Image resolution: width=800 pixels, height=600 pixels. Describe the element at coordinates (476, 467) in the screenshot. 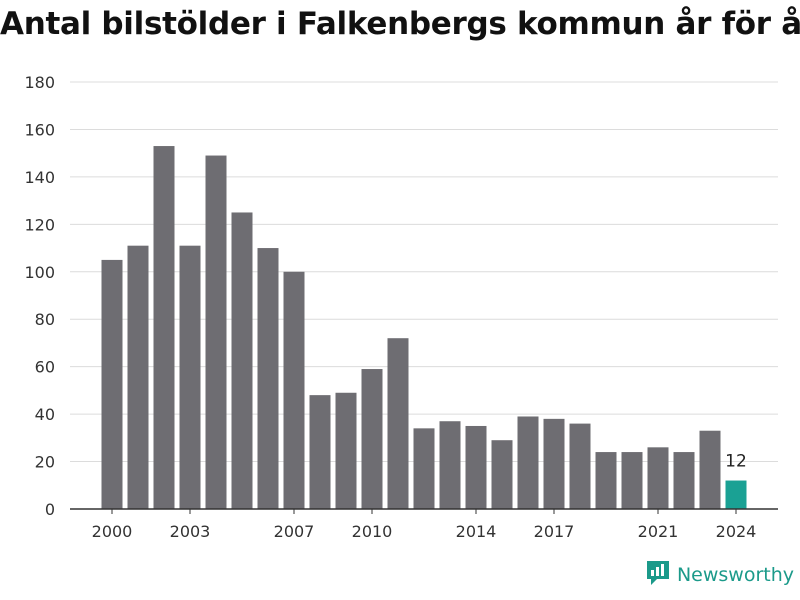

I see `bar-2014` at that location.